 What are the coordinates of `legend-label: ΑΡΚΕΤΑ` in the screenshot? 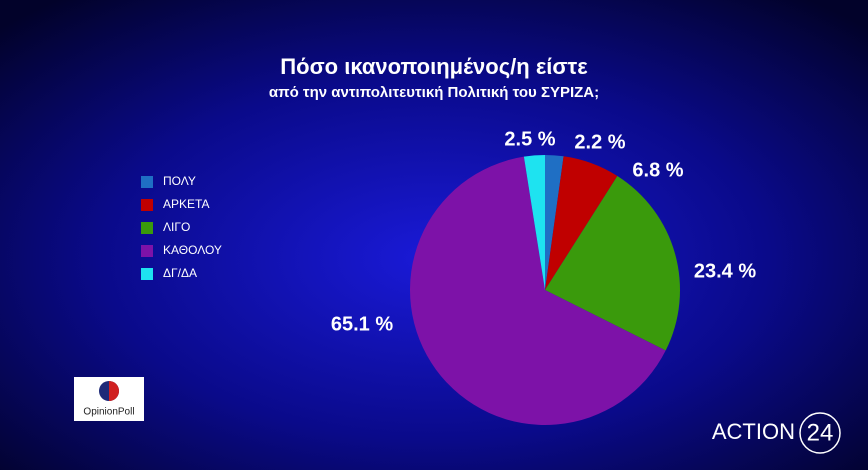 It's located at (186, 204).